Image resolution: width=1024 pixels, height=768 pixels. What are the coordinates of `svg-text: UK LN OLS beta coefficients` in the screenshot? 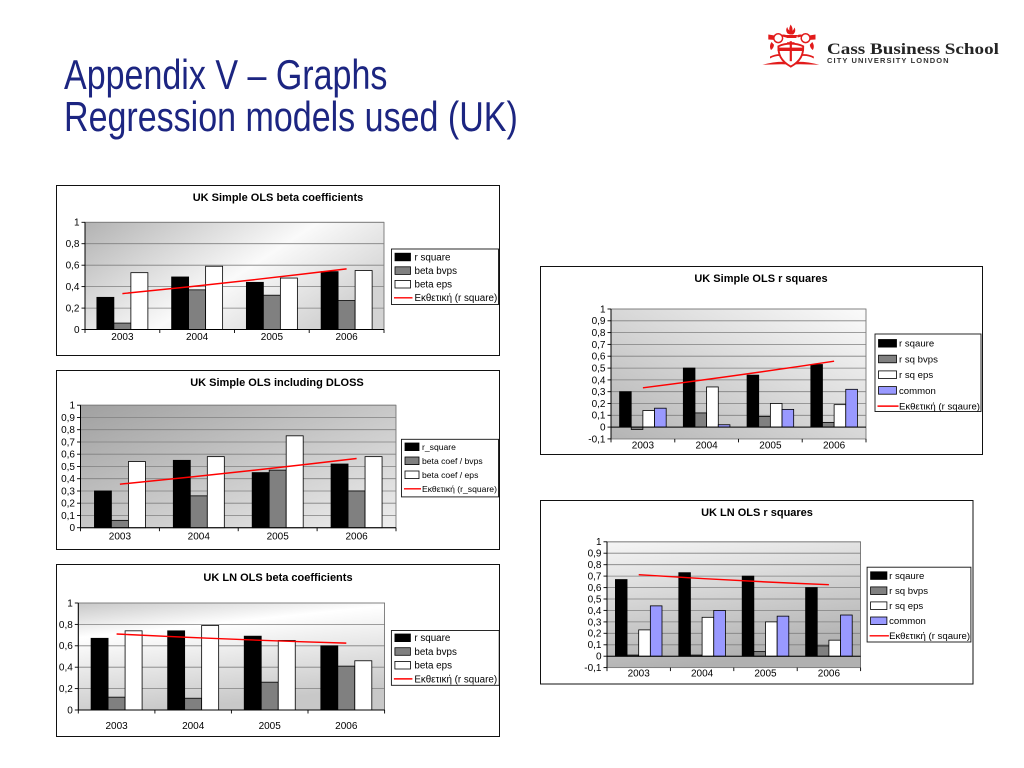 It's located at (277, 578).